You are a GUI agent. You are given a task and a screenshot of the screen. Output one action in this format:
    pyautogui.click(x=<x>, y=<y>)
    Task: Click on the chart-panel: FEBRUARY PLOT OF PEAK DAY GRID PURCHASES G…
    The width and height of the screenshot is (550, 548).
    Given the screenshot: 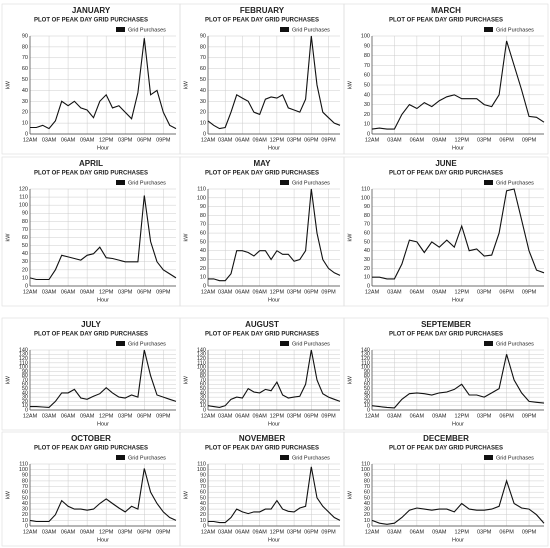 What is the action you would take?
    pyautogui.click(x=262, y=79)
    